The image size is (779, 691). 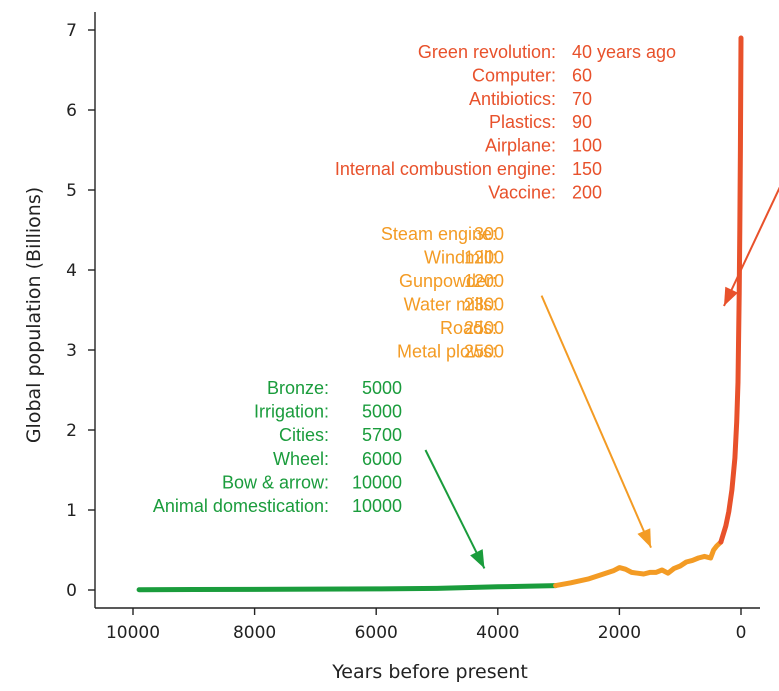 What do you see at coordinates (71, 111) in the screenshot?
I see `y-tick-label: 6` at bounding box center [71, 111].